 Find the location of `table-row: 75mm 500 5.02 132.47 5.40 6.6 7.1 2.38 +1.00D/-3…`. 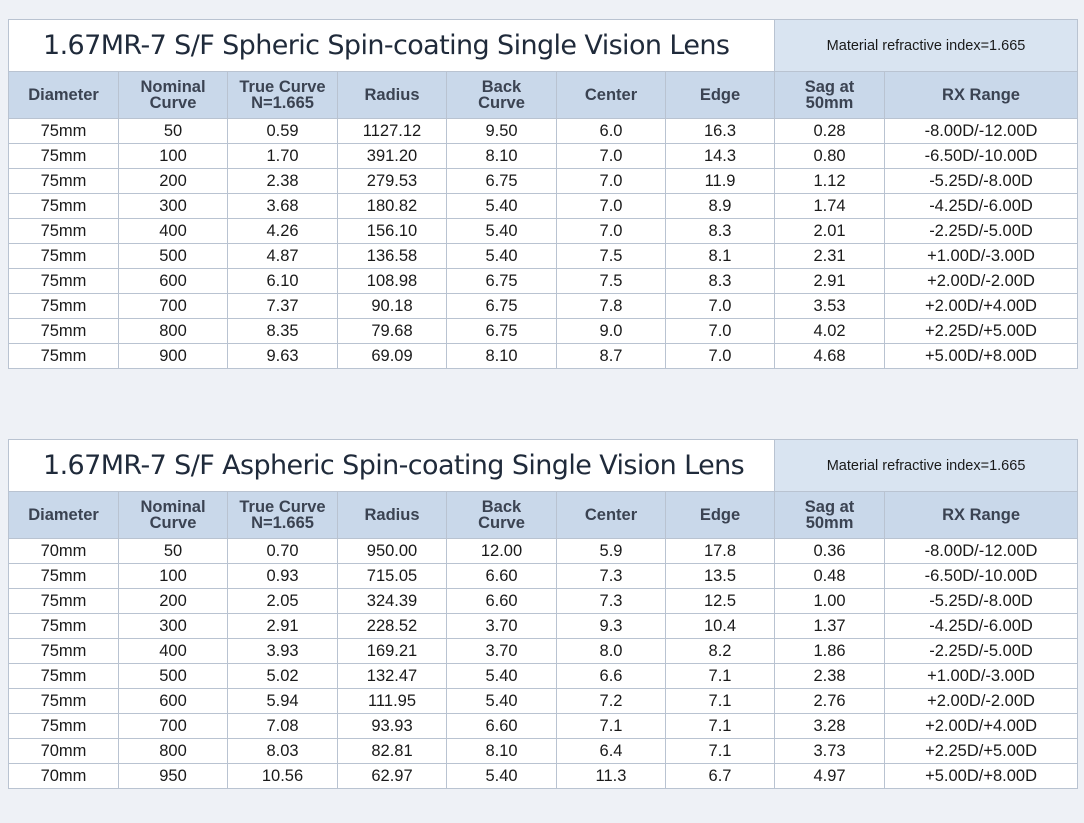

table-row: 75mm 500 5.02 132.47 5.40 6.6 7.1 2.38 +1.00D/-3… is located at coordinates (543, 676).